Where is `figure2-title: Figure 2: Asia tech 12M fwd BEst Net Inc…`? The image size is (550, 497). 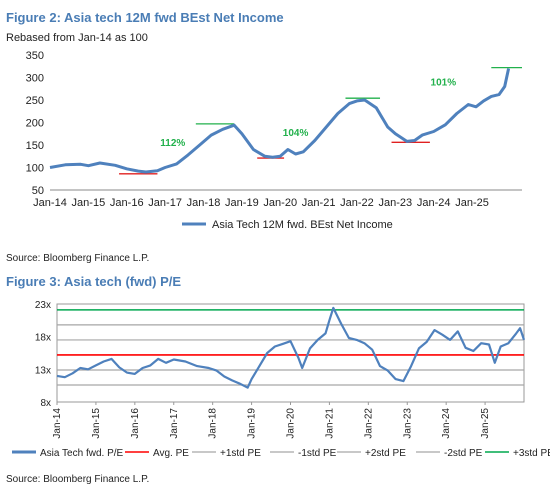
figure2-title: Figure 2: Asia tech 12M fwd BEst Net Inc… is located at coordinates (145, 17).